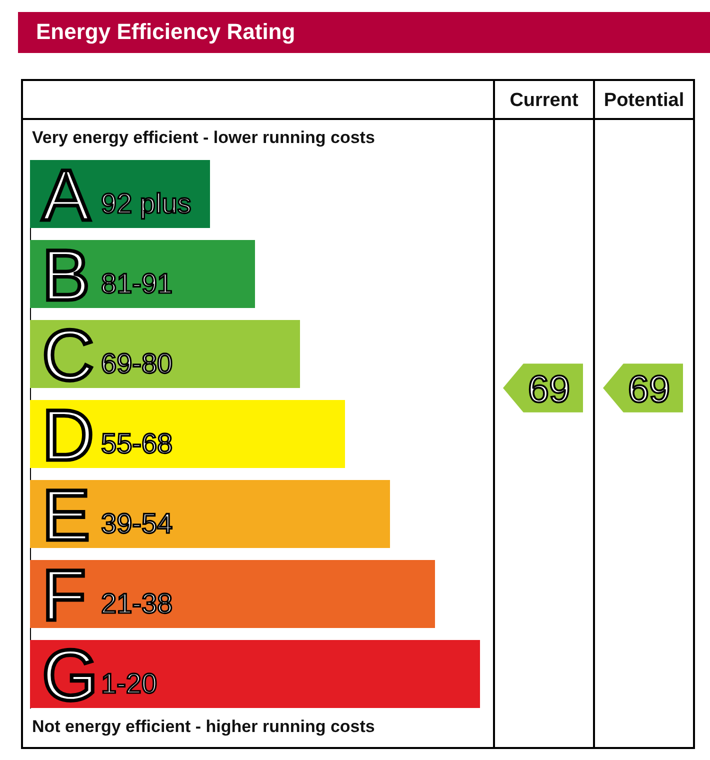 The width and height of the screenshot is (710, 760). What do you see at coordinates (66, 276) in the screenshot?
I see `y-tick-label: B` at bounding box center [66, 276].